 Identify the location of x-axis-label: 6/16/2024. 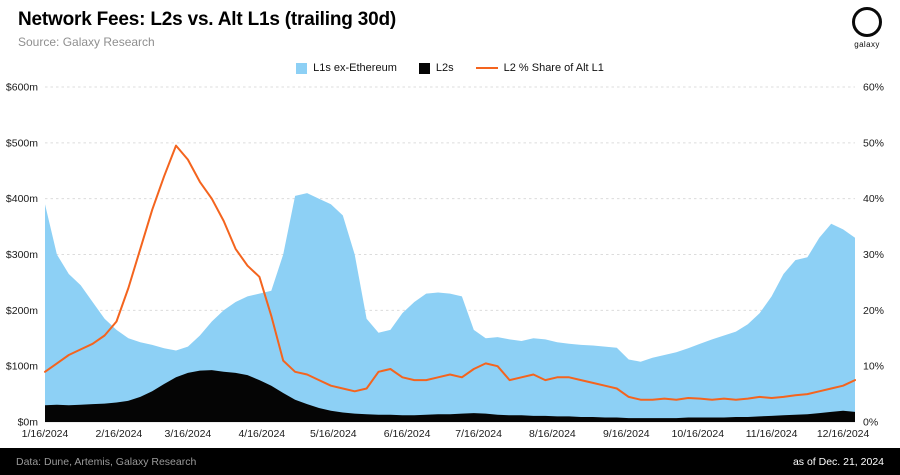
(407, 434).